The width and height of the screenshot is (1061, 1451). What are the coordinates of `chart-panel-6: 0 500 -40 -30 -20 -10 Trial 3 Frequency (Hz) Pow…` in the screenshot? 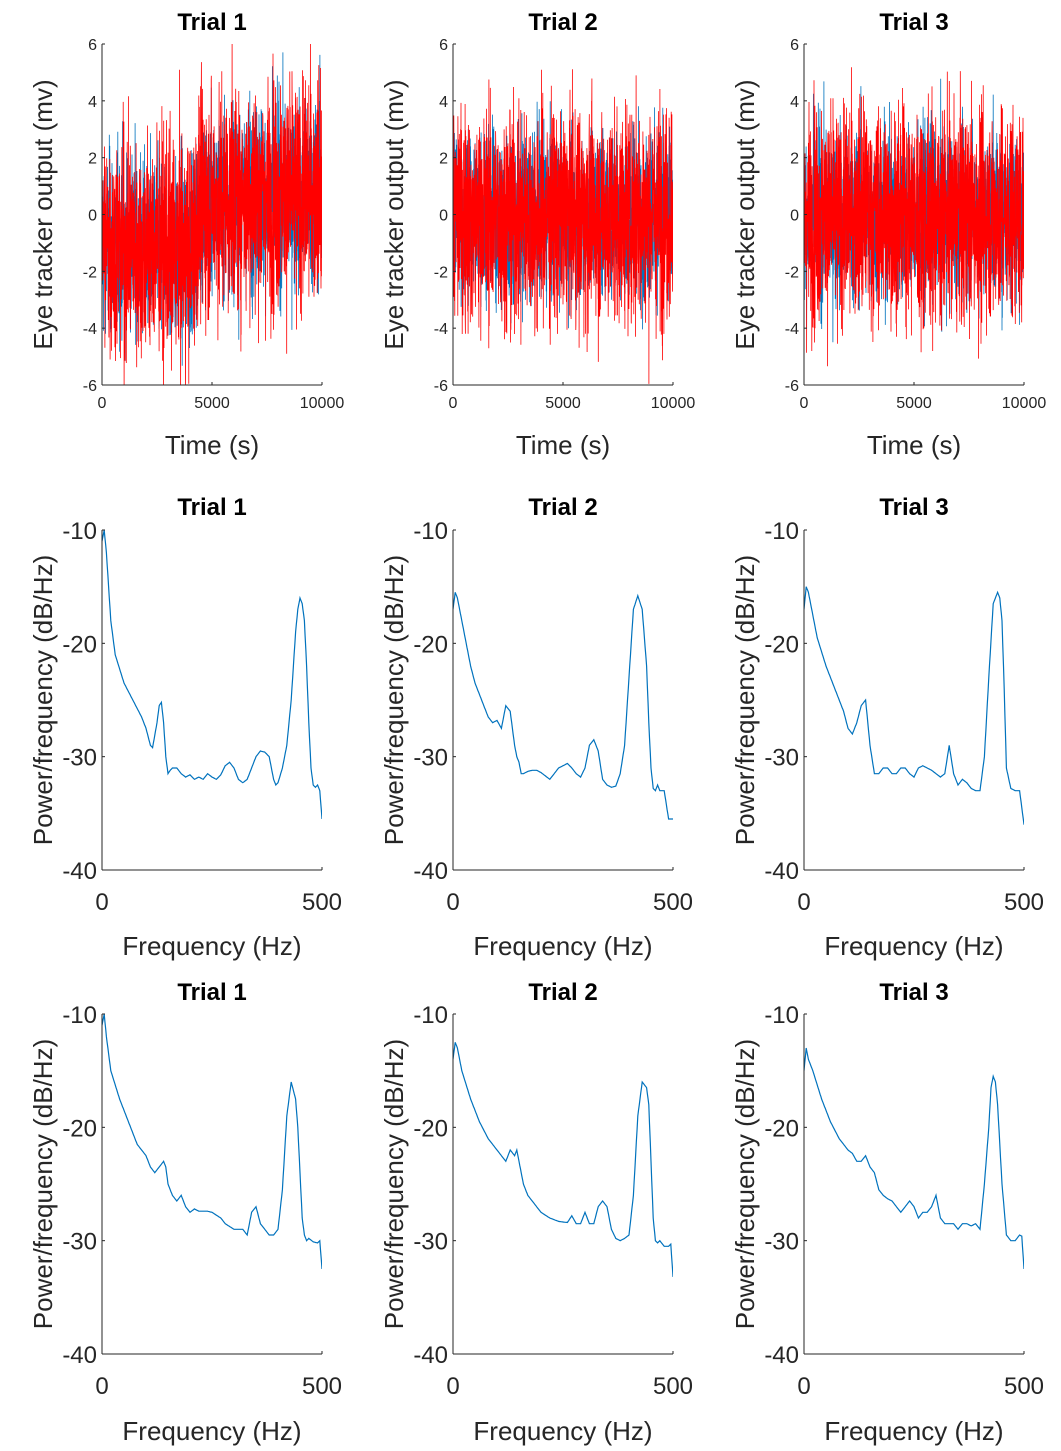 It's located at (887, 727).